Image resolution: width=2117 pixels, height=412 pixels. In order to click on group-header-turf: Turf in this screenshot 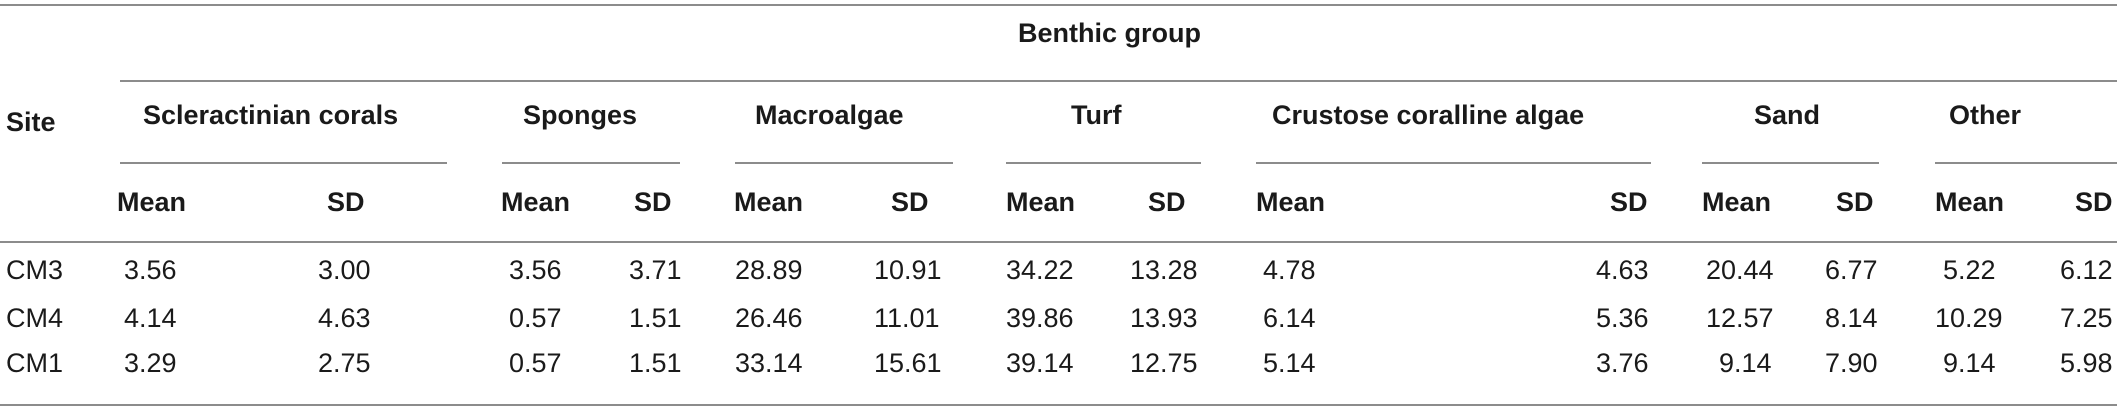, I will do `click(1096, 115)`.